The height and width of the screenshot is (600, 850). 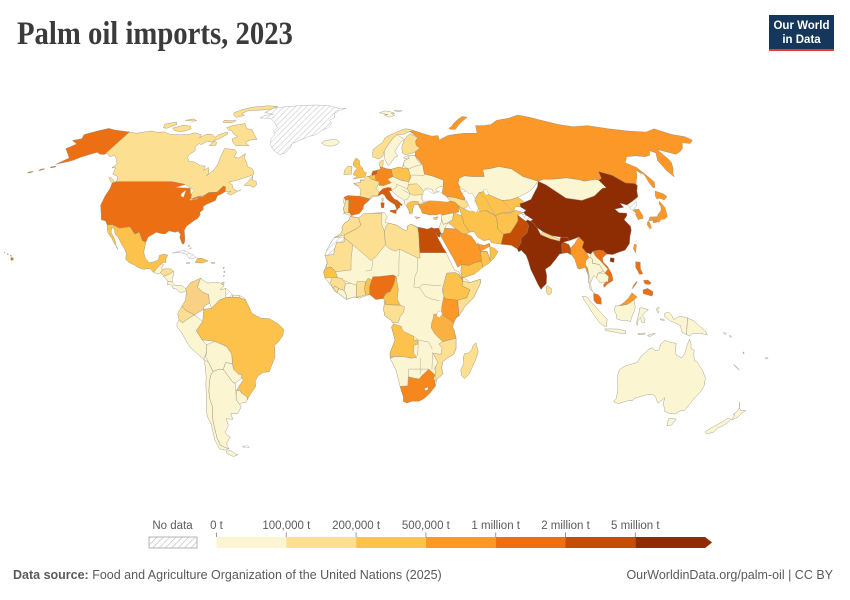 What do you see at coordinates (426, 526) in the screenshot?
I see `svg-text: 500,000 t` at bounding box center [426, 526].